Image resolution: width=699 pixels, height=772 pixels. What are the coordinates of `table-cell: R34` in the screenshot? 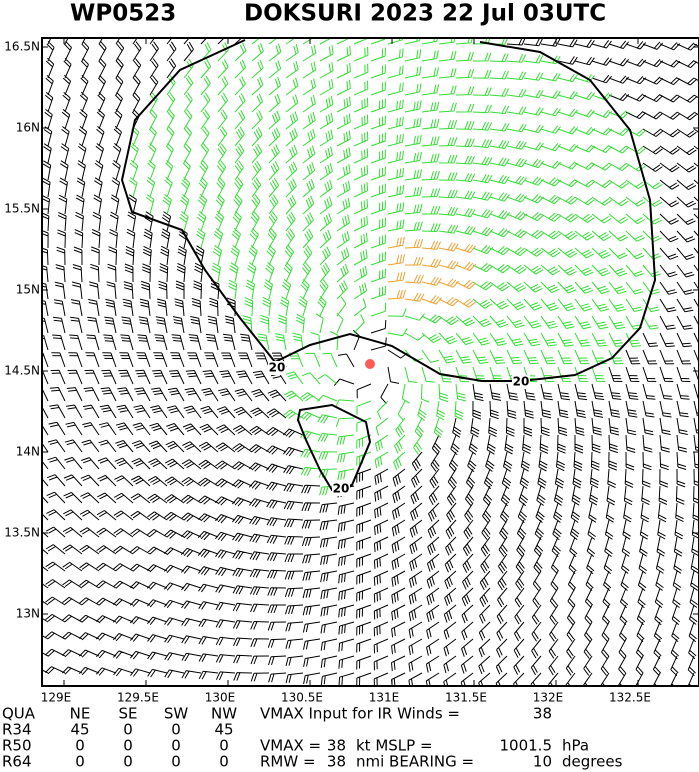 It's located at (17, 730).